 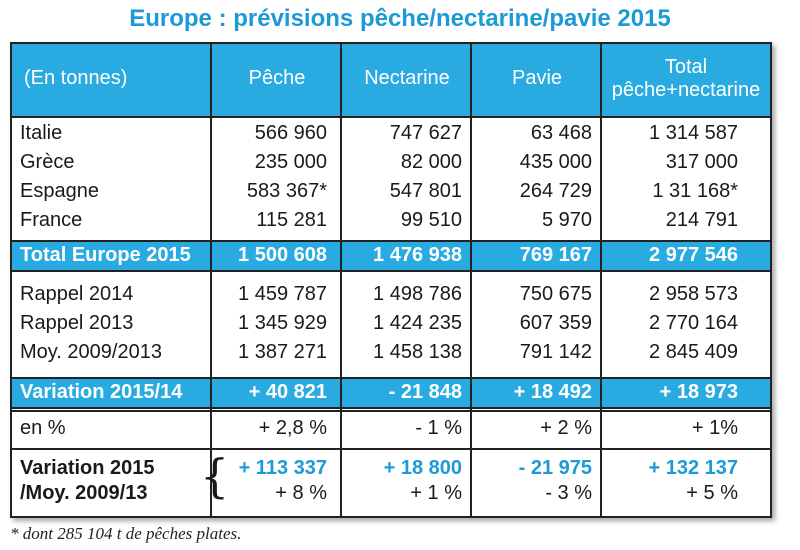 I want to click on cell-peche: + 113 337, so click(x=282, y=468).